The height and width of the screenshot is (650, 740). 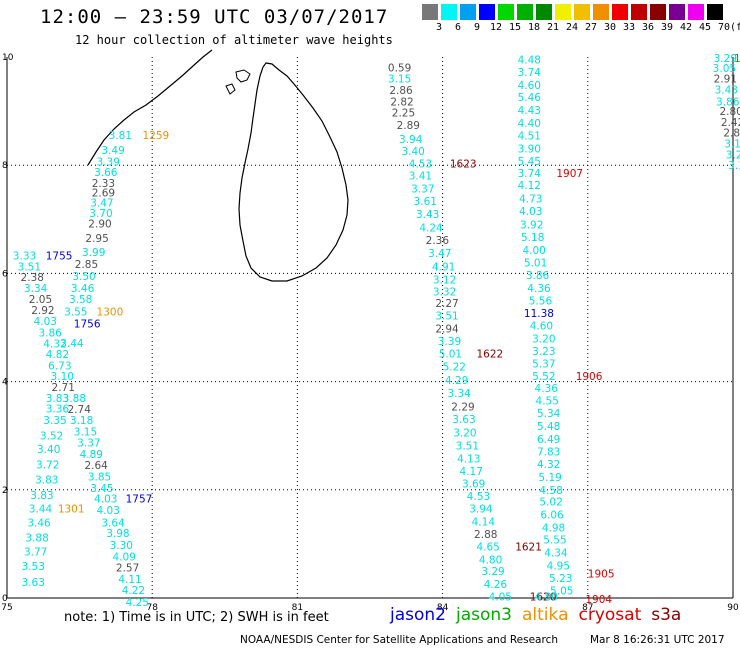 What do you see at coordinates (733, 155) in the screenshot?
I see `wave-height-label: 3.25` at bounding box center [733, 155].